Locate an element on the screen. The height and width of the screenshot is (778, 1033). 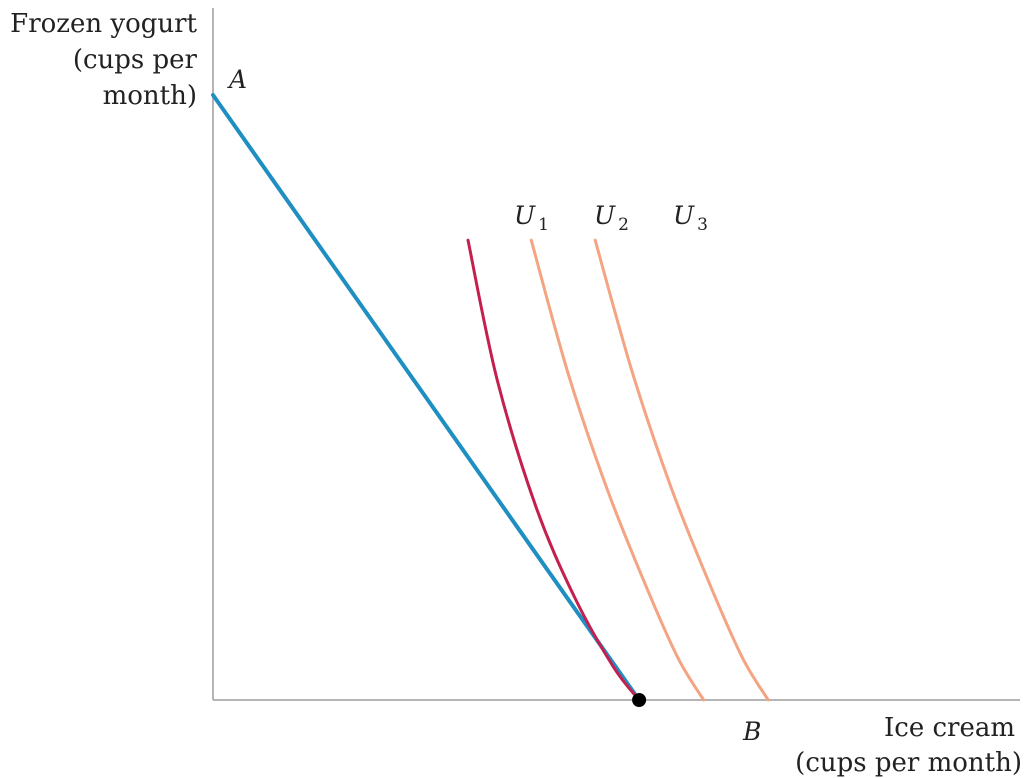
y-axis-label-line-2: (cups per is located at coordinates (135, 60).